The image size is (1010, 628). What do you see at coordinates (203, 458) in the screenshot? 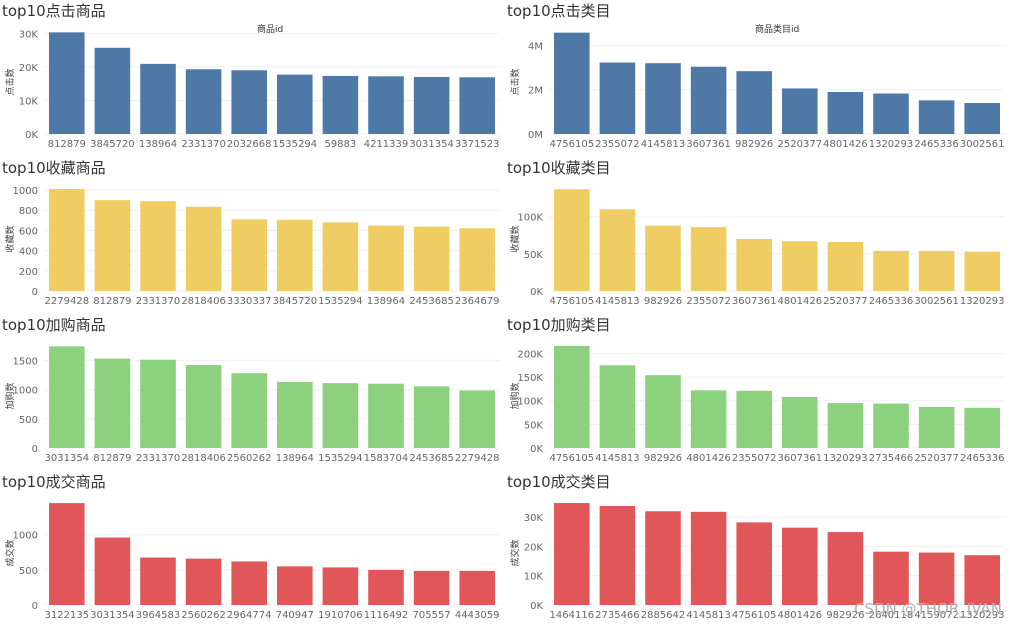
I see `x-tick-label: 2818406` at bounding box center [203, 458].